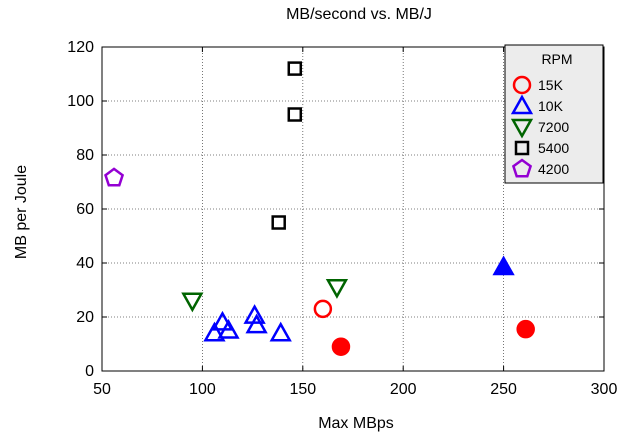 The width and height of the screenshot is (638, 434). Describe the element at coordinates (356, 423) in the screenshot. I see `x-axis-title: Max MBps` at that location.